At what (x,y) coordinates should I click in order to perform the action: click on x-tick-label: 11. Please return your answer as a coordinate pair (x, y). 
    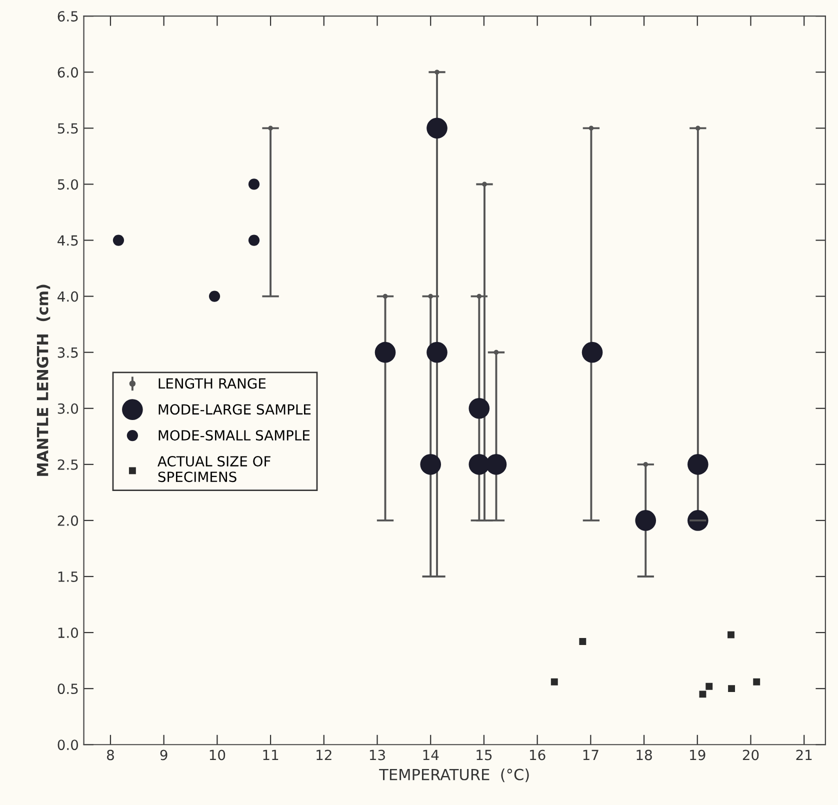
    Looking at the image, I should click on (270, 755).